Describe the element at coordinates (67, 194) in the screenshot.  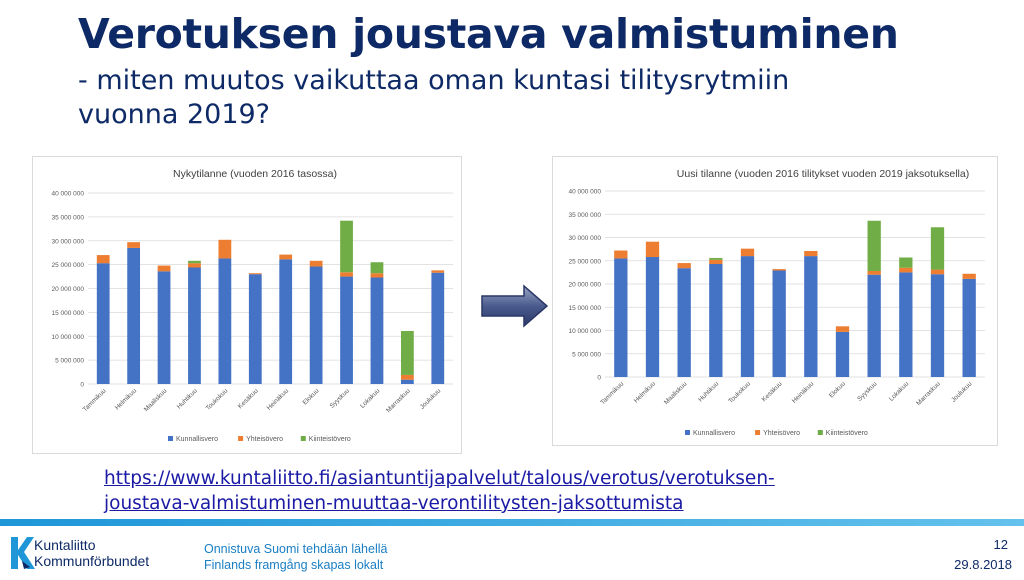
I see `y-tick-label: 40 000 000` at that location.